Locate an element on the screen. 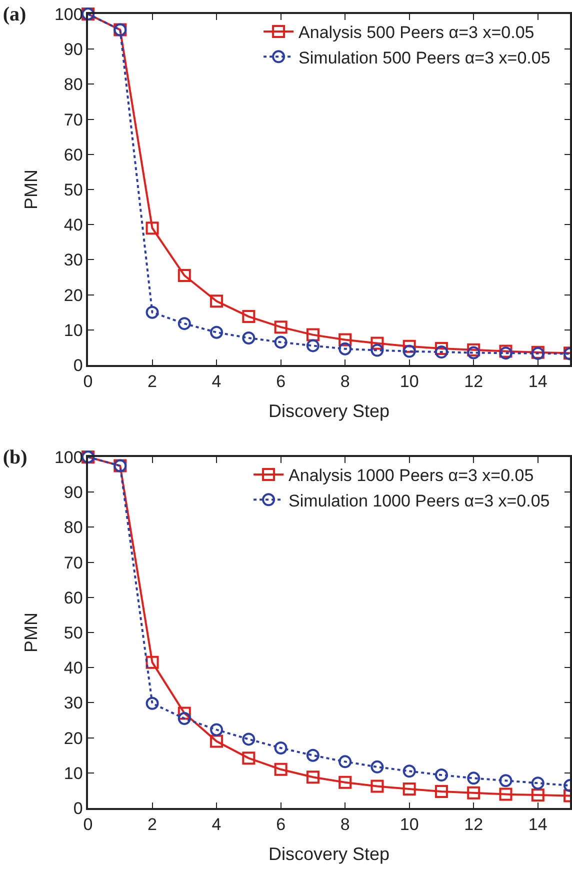  legend-label: Simulation 500 Peers α=3 x=0.05 is located at coordinates (424, 58).